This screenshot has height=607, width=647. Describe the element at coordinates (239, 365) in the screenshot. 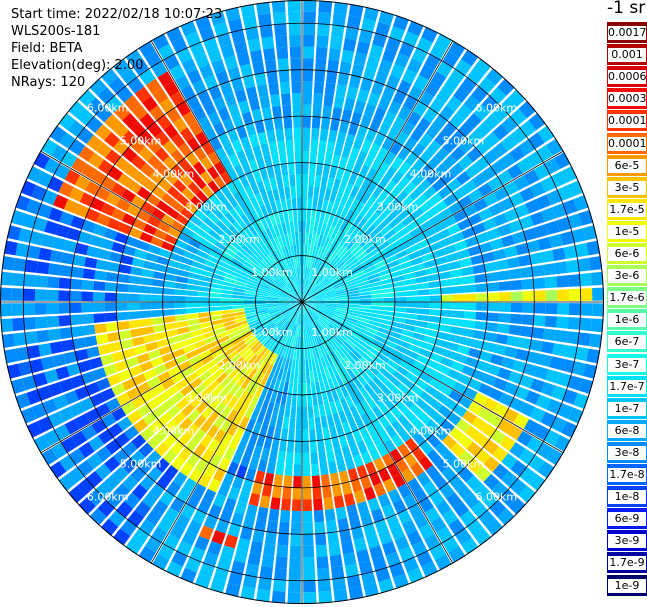

I see `range-ring-label: 2.00km` at that location.